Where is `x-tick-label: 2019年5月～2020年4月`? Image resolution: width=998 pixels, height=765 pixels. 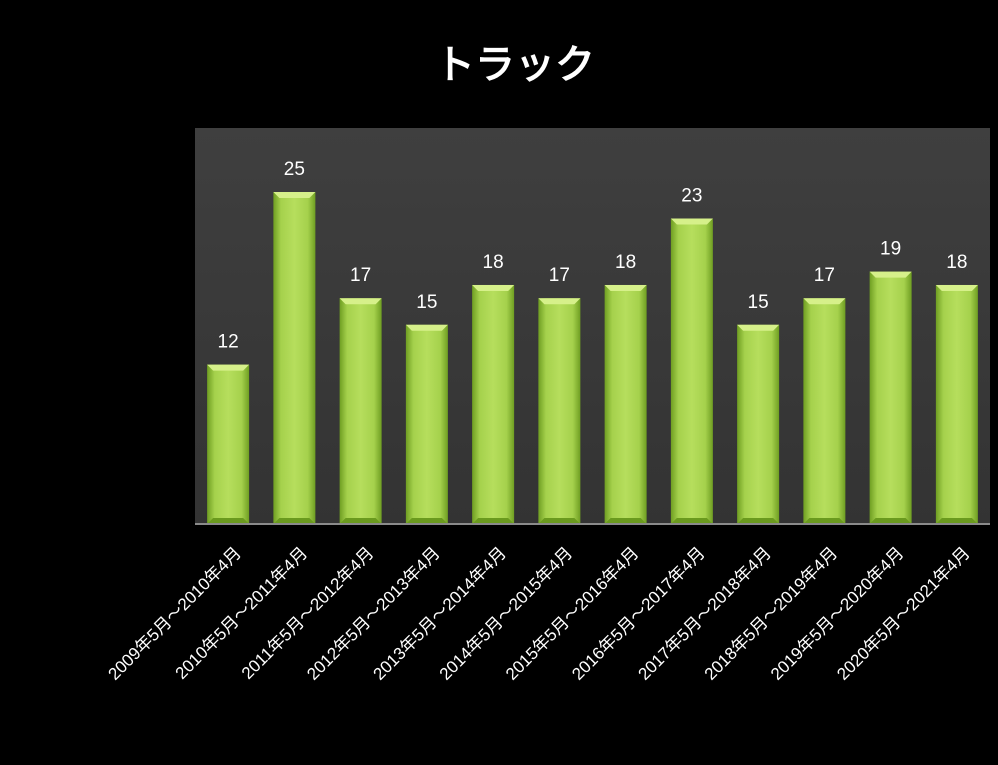 x-tick-label: 2019年5月～2020年4月 is located at coordinates (837, 613).